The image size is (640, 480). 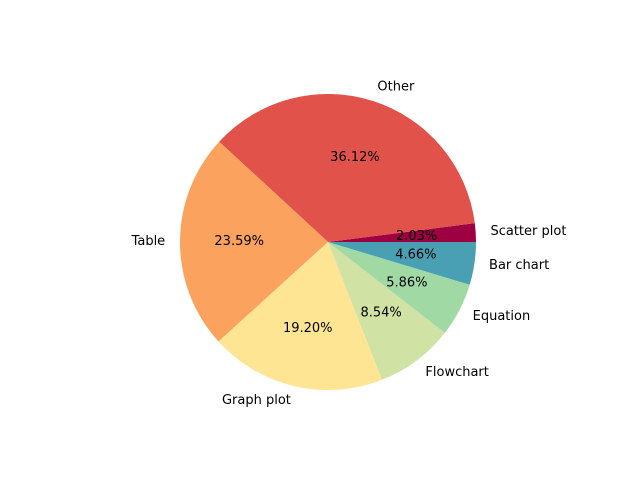 I want to click on pie-pct-label-graph-plot: 19.20%, so click(x=308, y=328).